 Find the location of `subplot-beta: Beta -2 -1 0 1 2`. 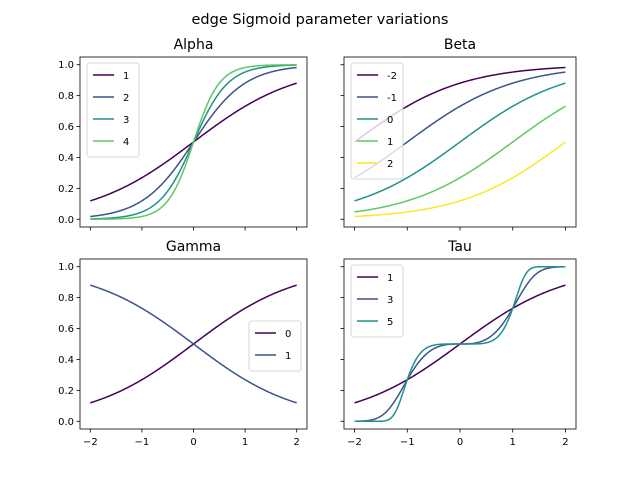

subplot-beta: Beta -2 -1 0 1 2 is located at coordinates (458, 134).